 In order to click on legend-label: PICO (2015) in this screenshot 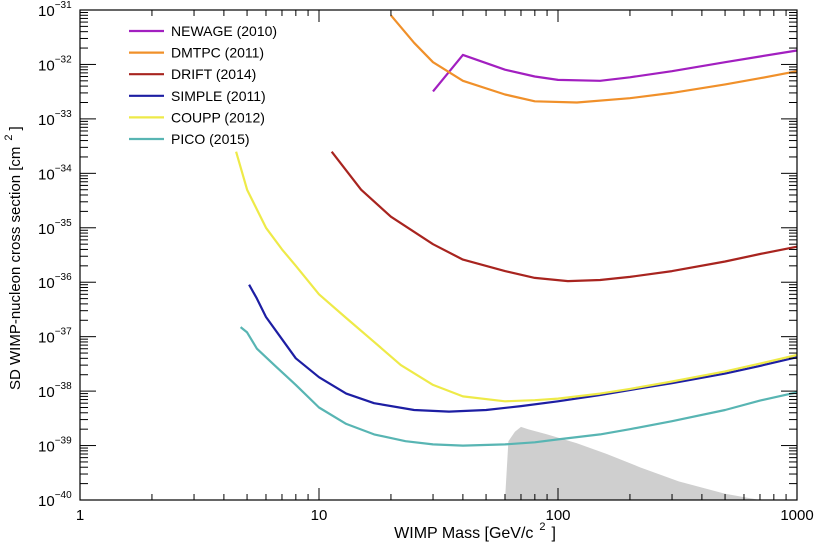, I will do `click(210, 139)`.